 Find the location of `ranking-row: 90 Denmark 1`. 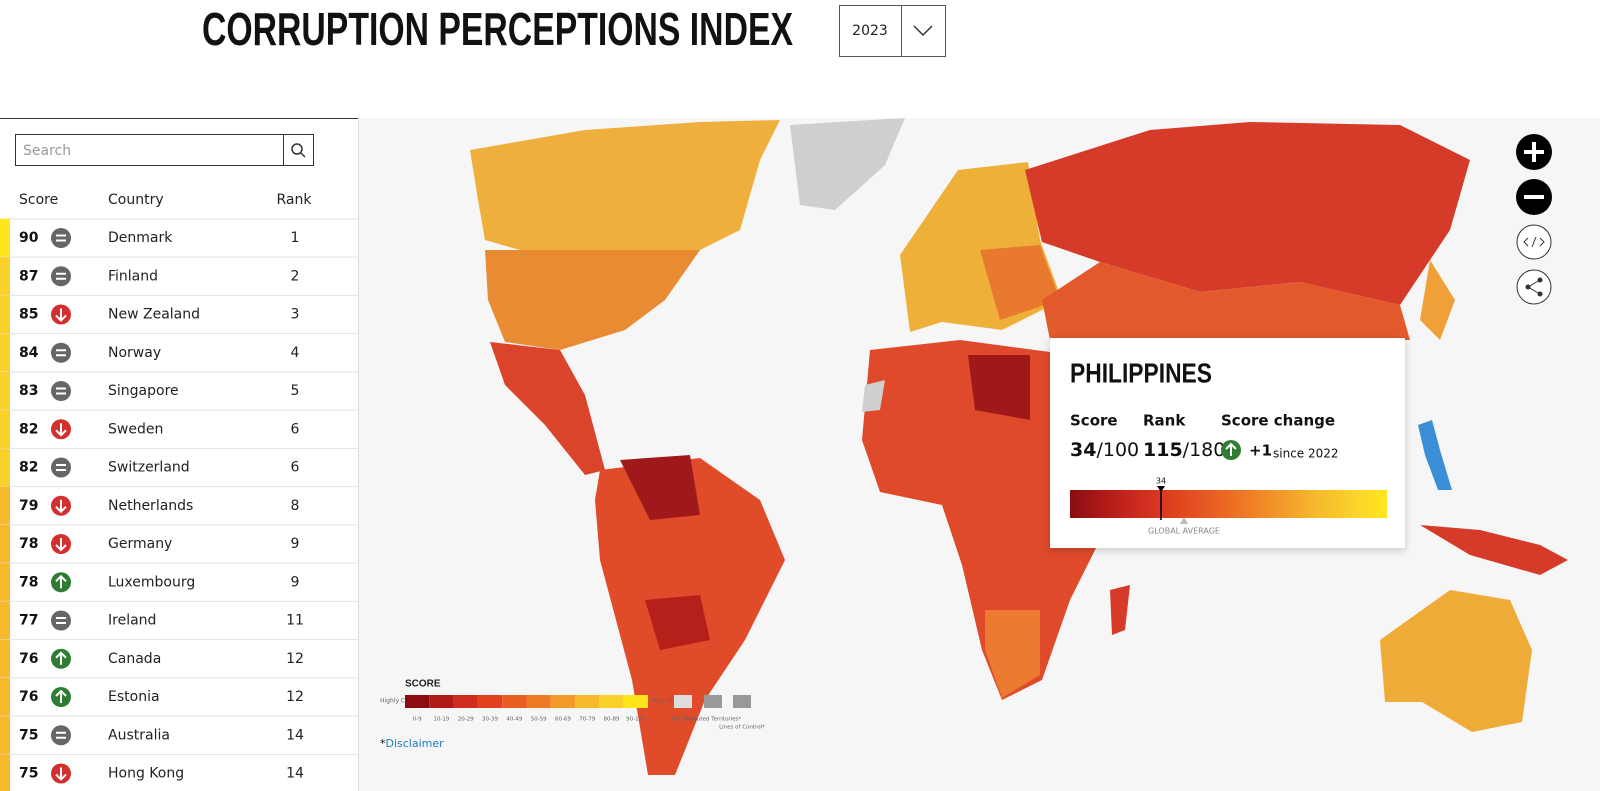

ranking-row: 90 Denmark 1 is located at coordinates (179, 238).